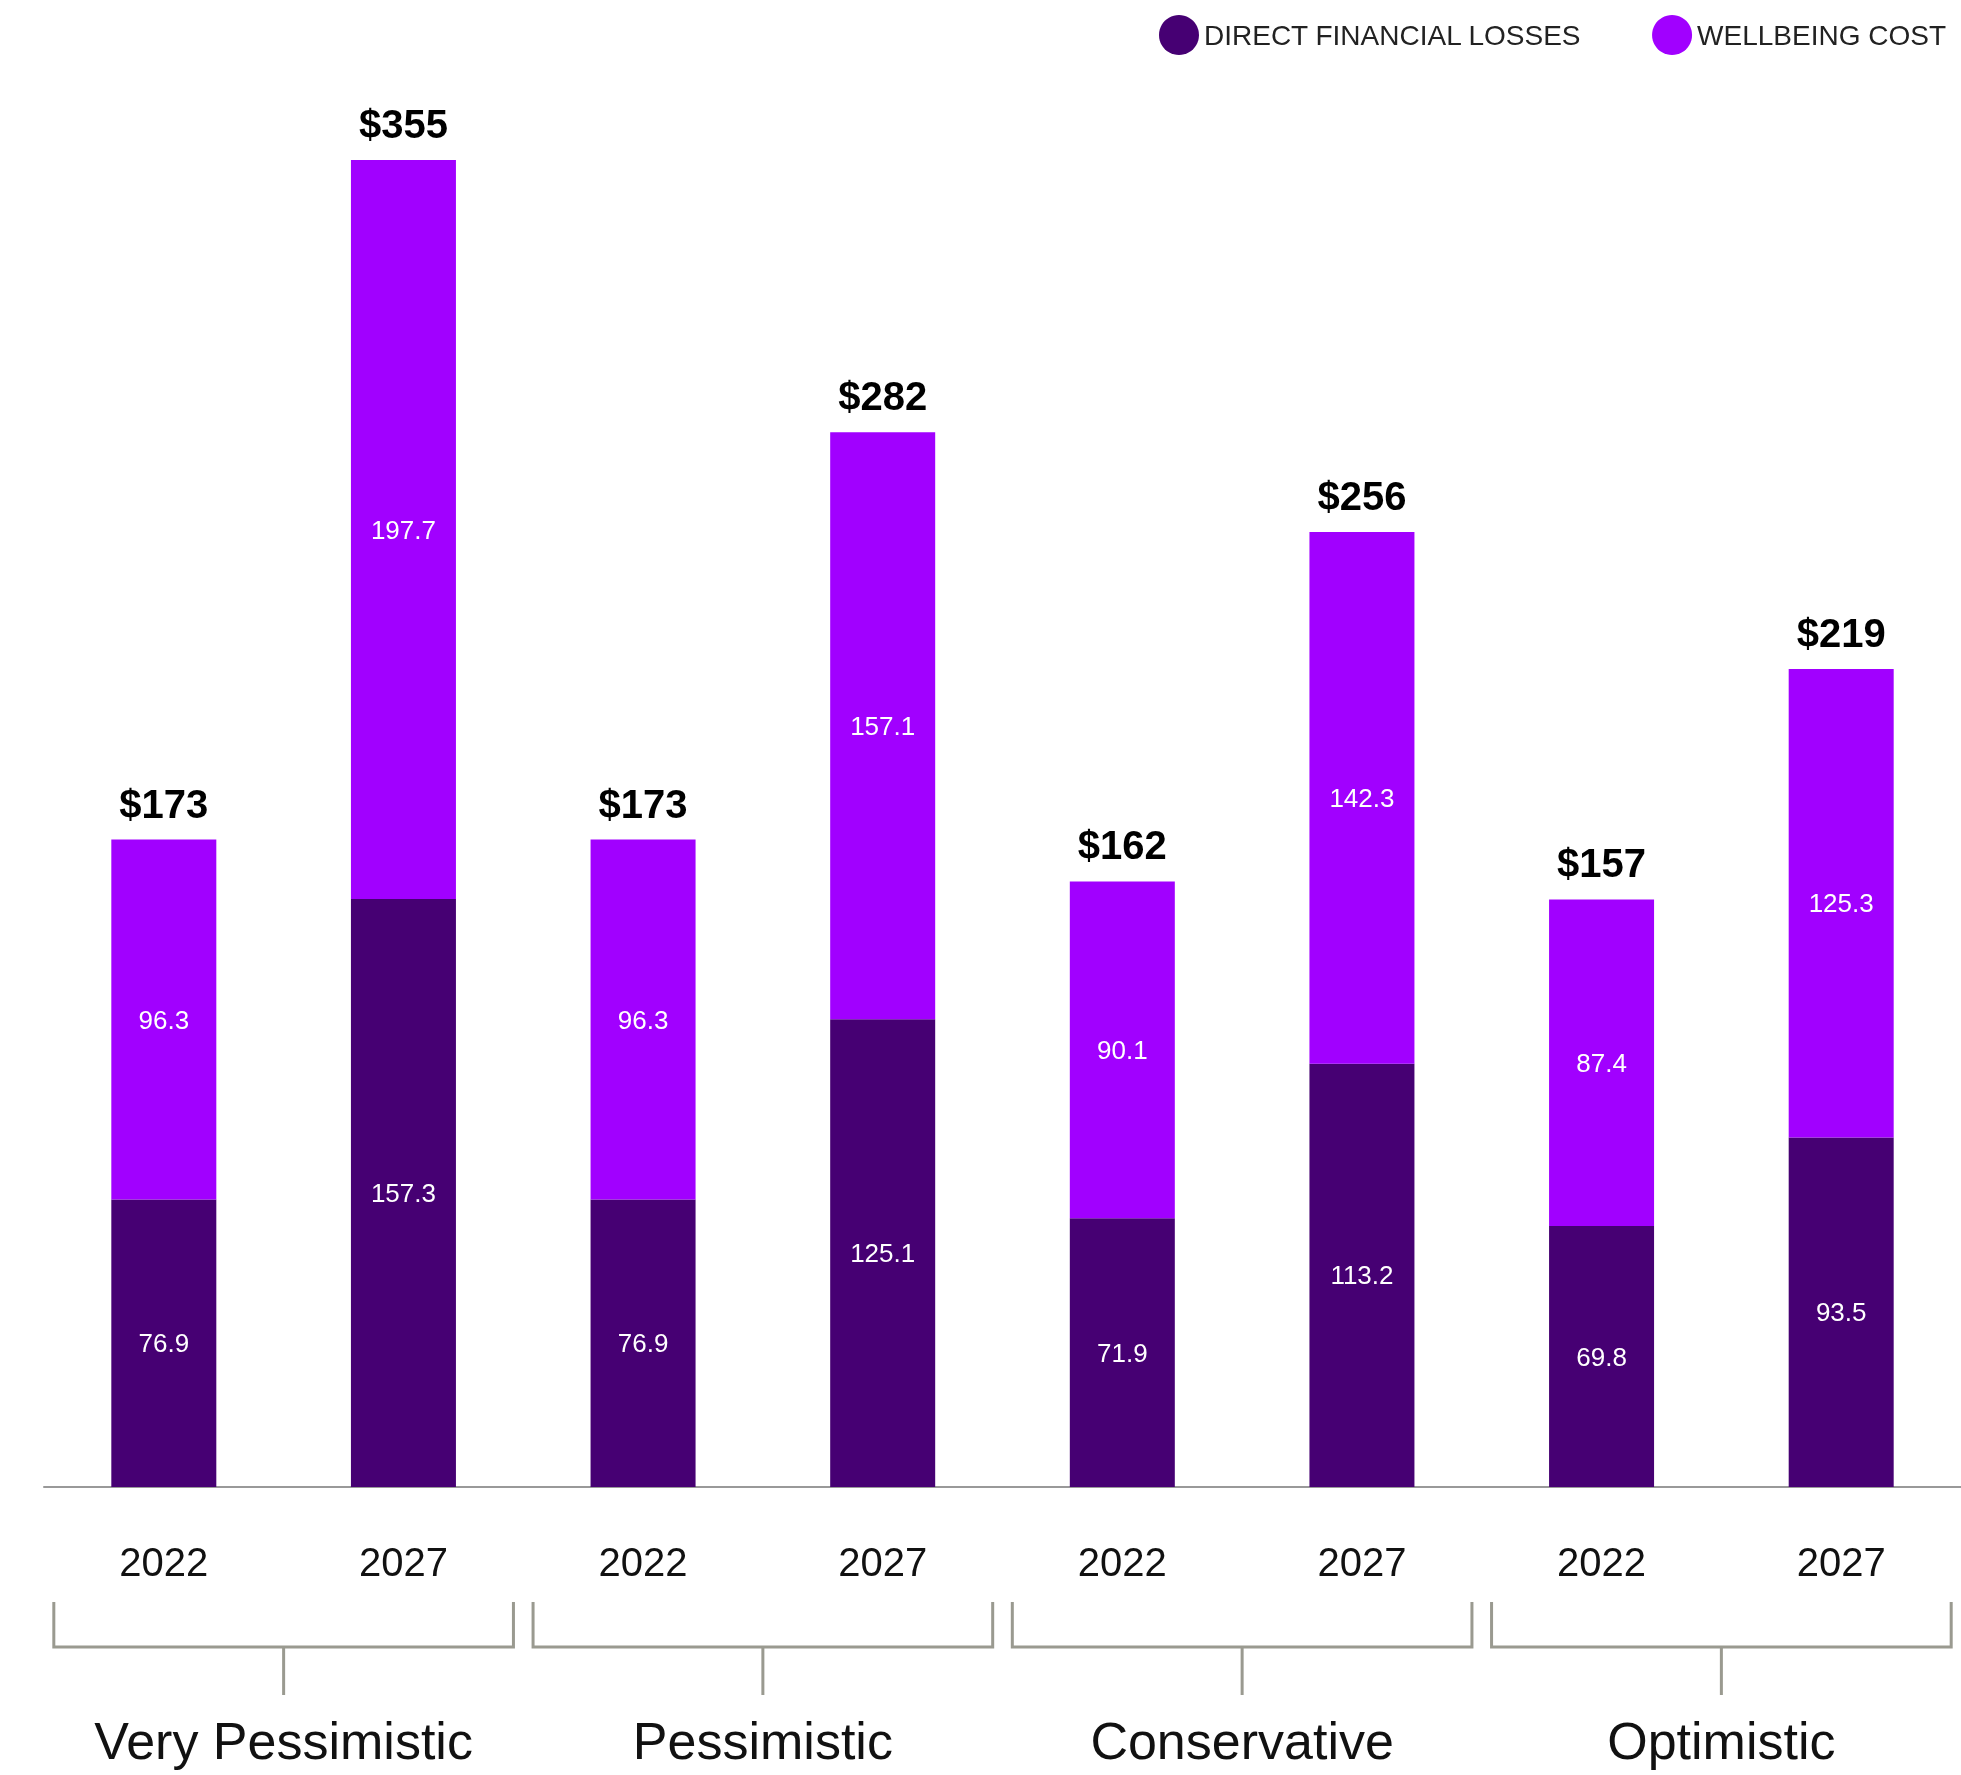 This screenshot has width=1961, height=1775. I want to click on data-label: 69.8, so click(1601, 1356).